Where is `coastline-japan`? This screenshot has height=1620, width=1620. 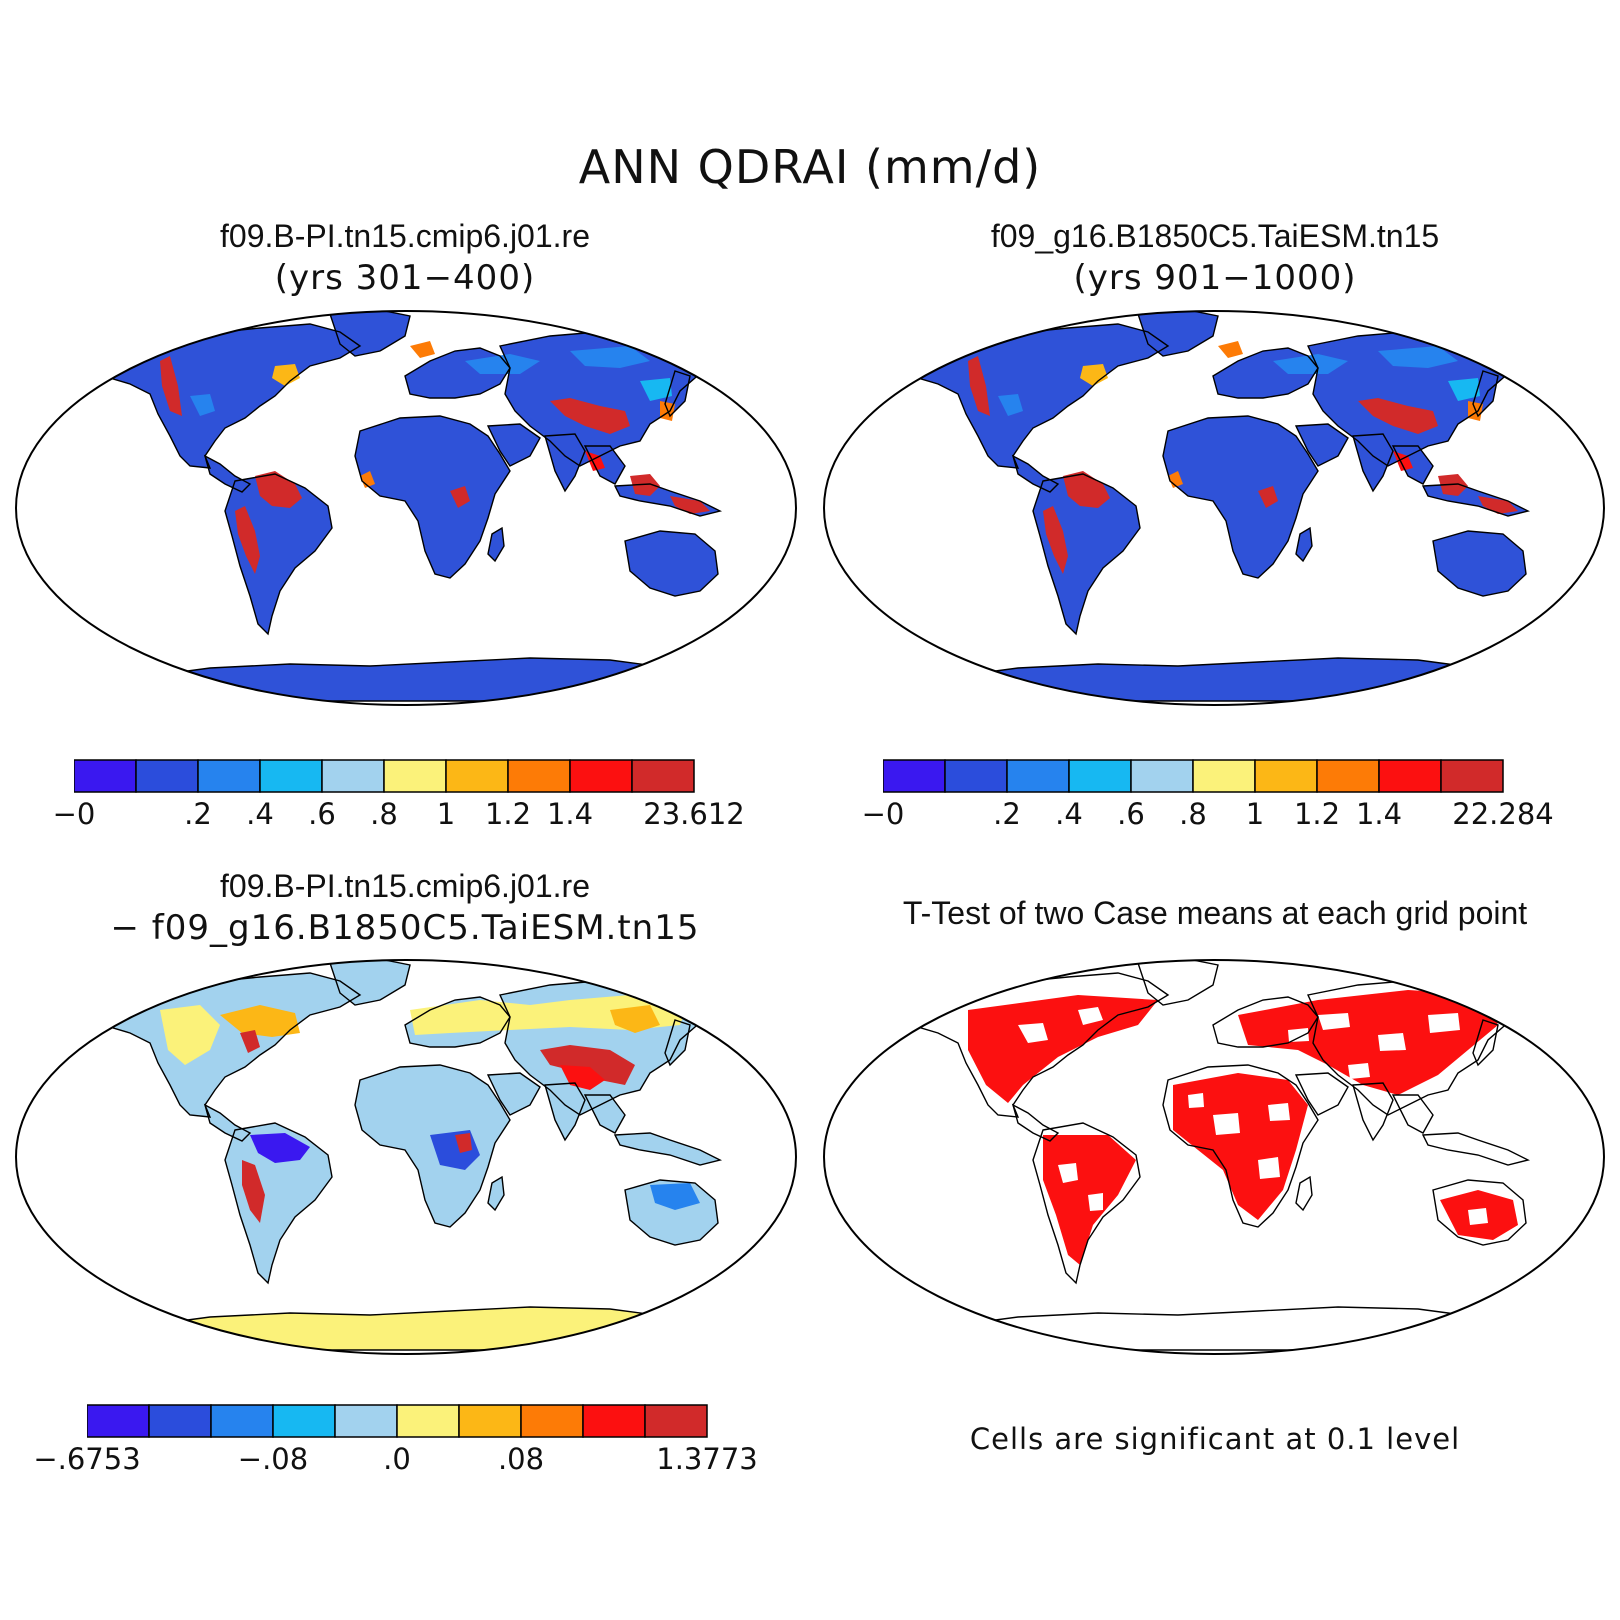
coastline-japan is located at coordinates (677, 394).